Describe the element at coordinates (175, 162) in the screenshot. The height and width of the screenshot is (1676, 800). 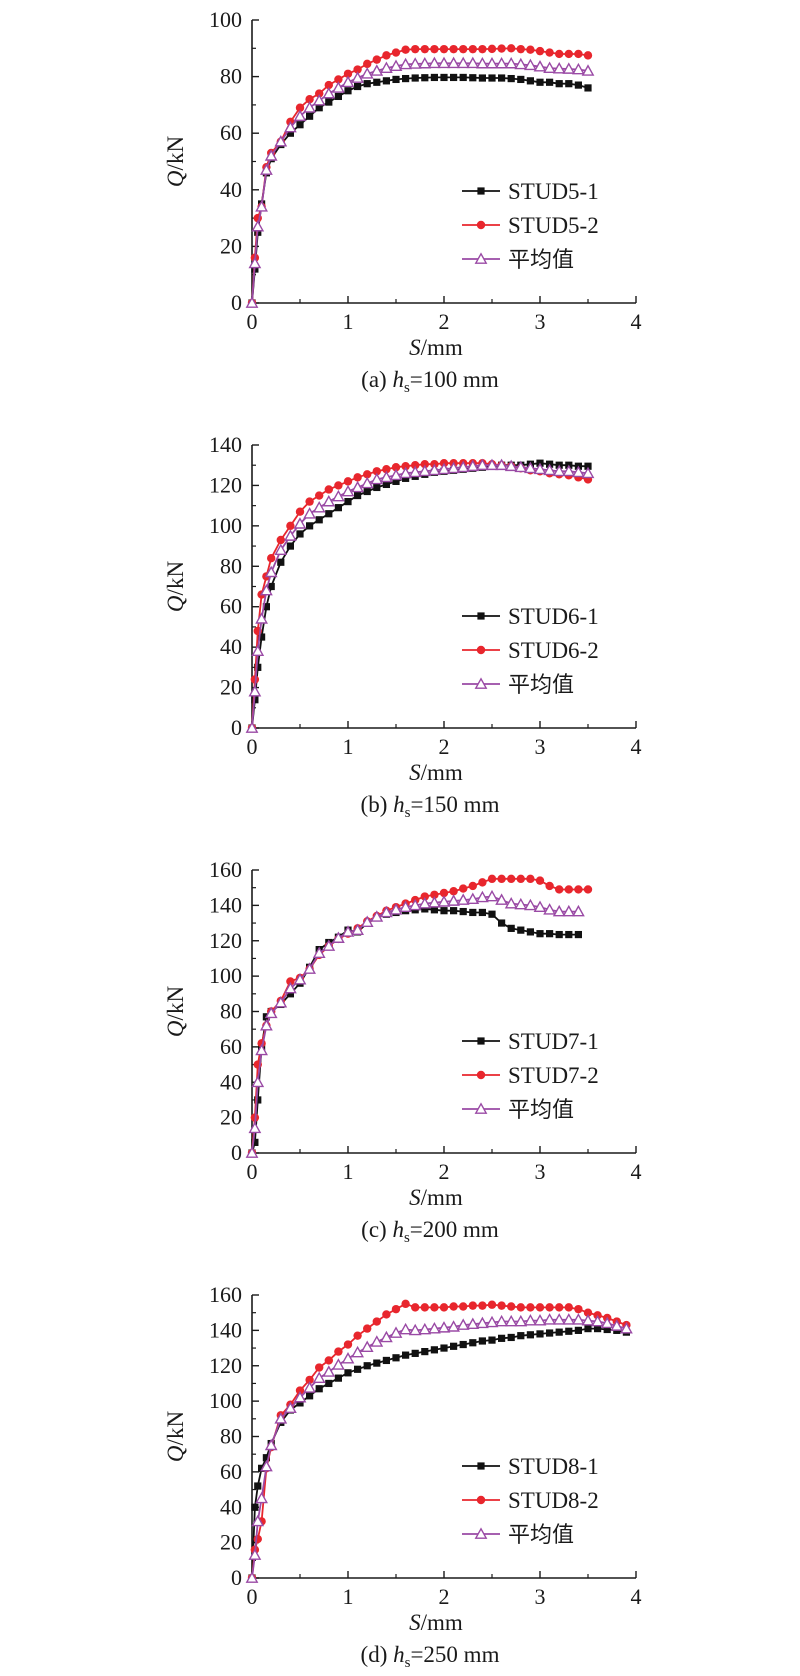
I see `y-axis-label: Q/kN` at that location.